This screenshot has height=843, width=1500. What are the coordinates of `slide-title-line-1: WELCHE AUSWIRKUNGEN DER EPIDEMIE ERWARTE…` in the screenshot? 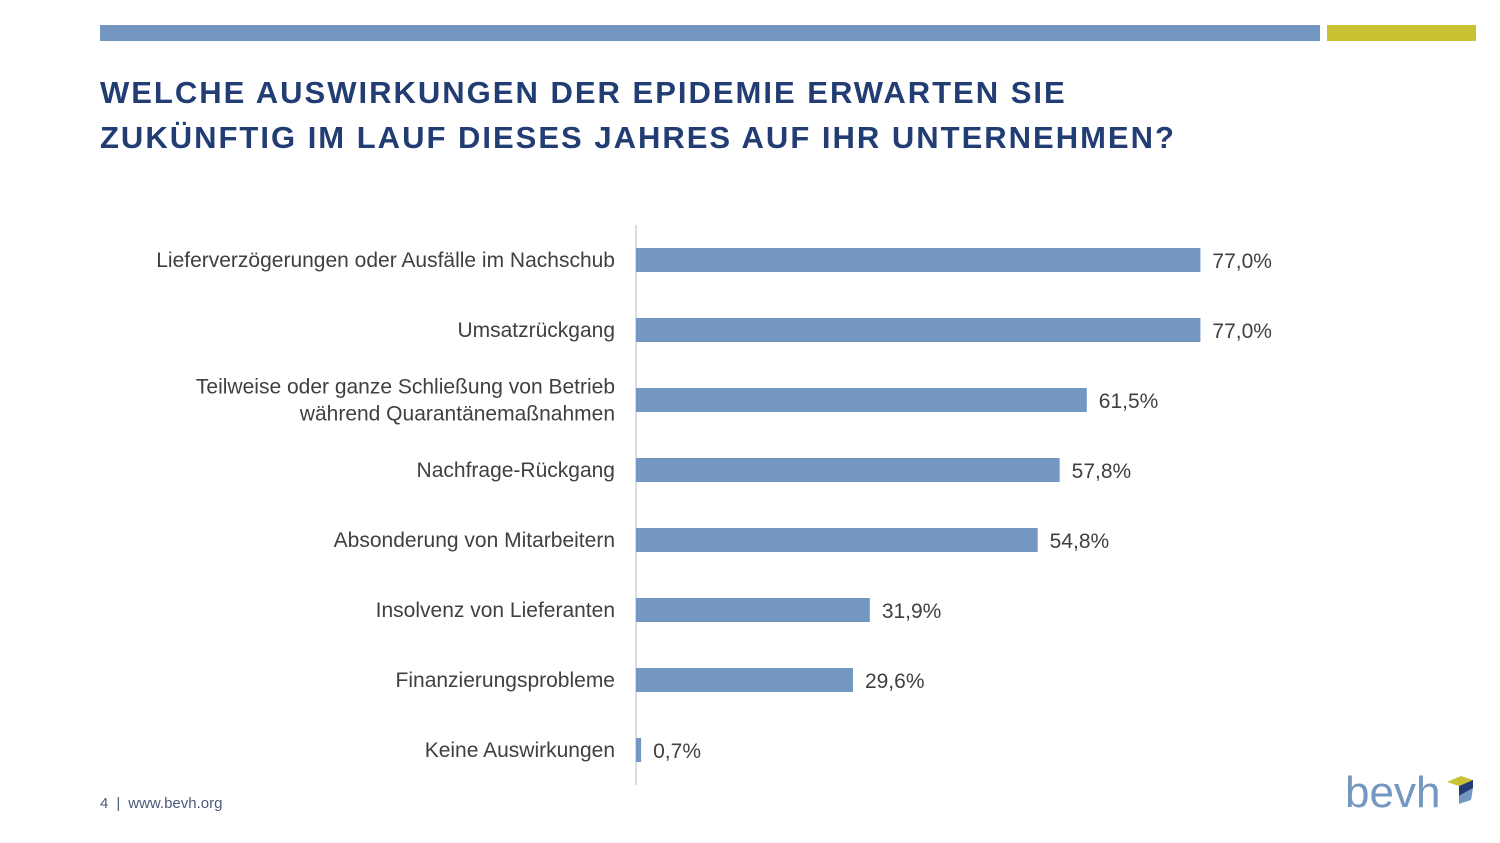 It's located at (583, 92).